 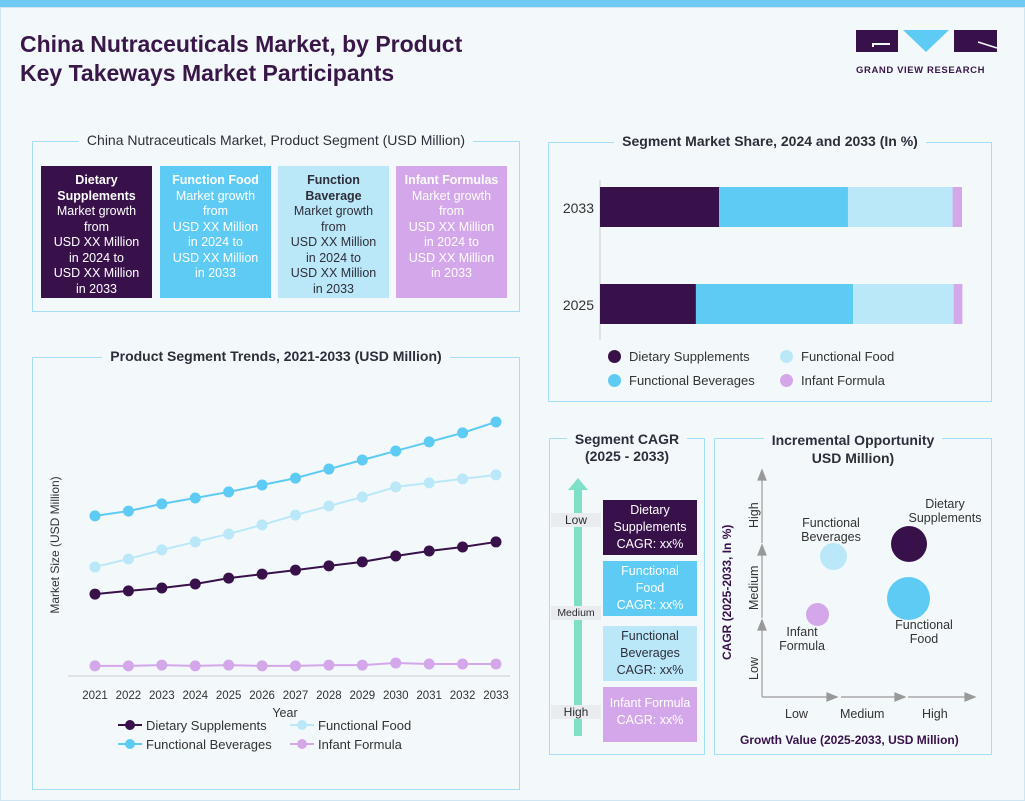 I want to click on bubble-label-functional-beverages: Functional Beverages, so click(x=831, y=530).